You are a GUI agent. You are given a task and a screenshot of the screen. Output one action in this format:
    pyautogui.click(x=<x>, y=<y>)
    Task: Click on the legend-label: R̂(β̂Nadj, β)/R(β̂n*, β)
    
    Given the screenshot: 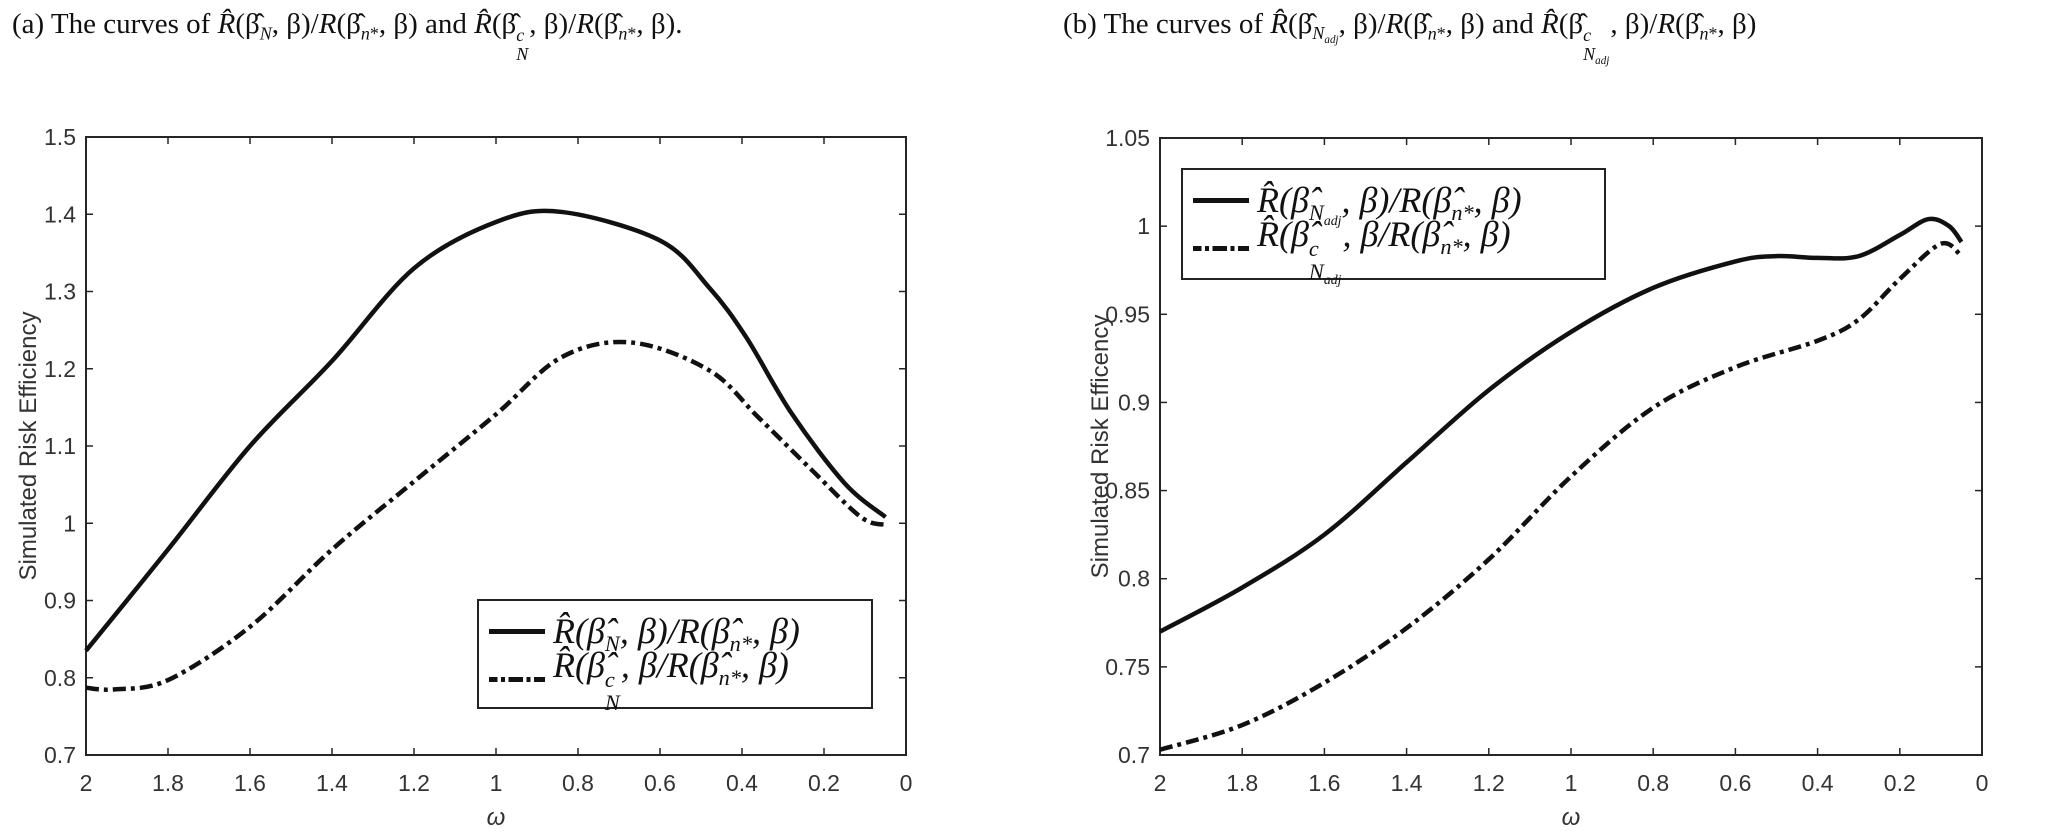 What is the action you would take?
    pyautogui.click(x=1389, y=204)
    